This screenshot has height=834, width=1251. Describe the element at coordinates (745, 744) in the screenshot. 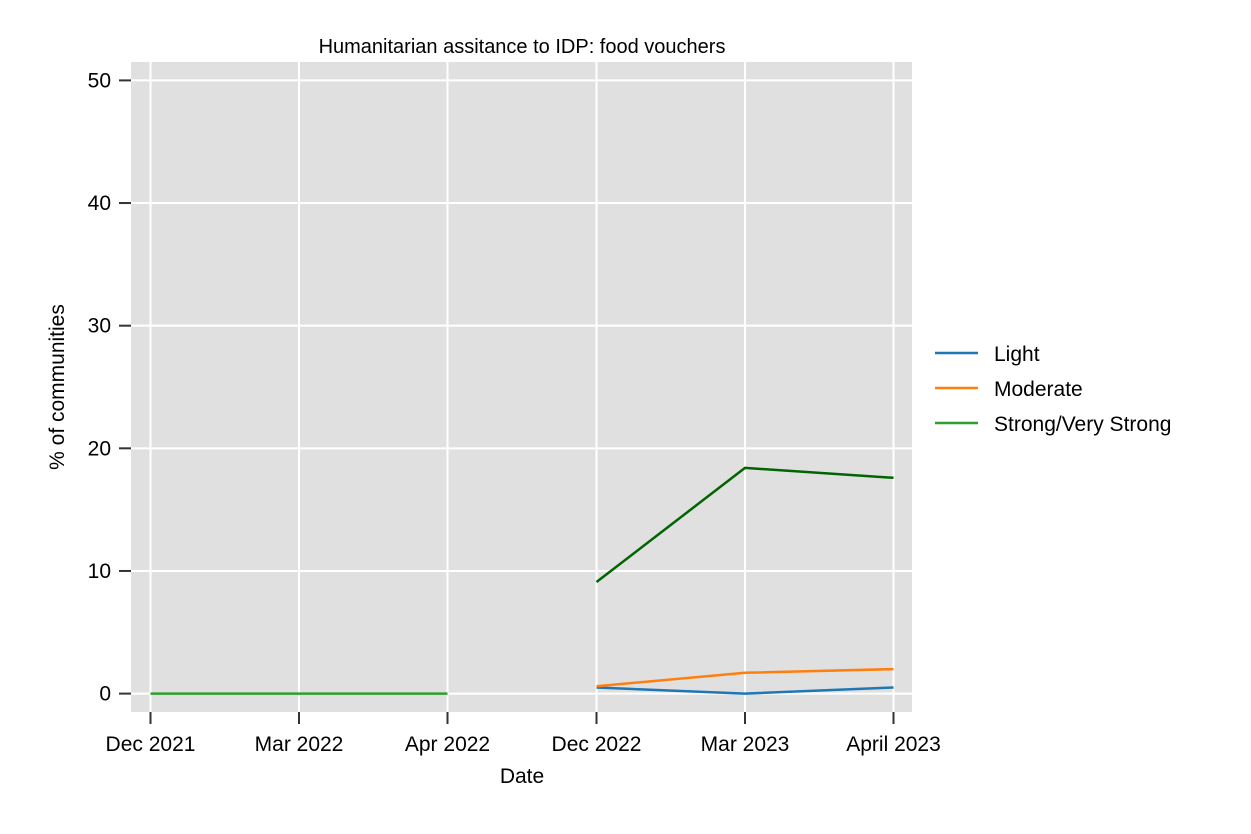

I see `x-tick-label: Mar 2023` at that location.